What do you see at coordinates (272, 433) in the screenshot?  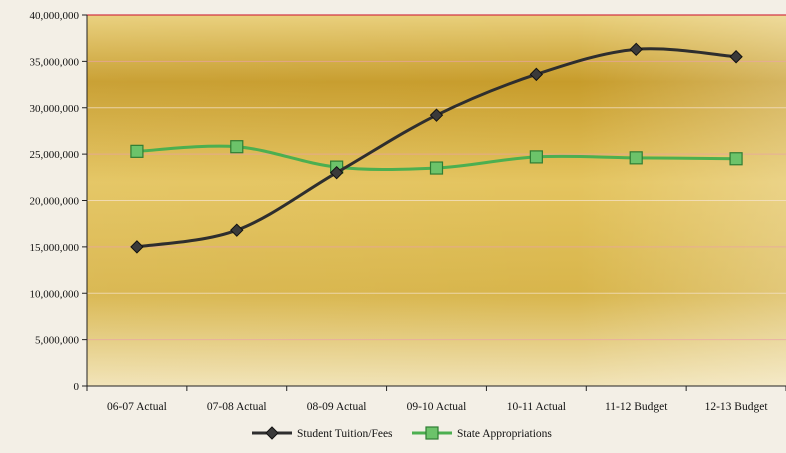 I see `legend-marker-student-tuition-fees` at bounding box center [272, 433].